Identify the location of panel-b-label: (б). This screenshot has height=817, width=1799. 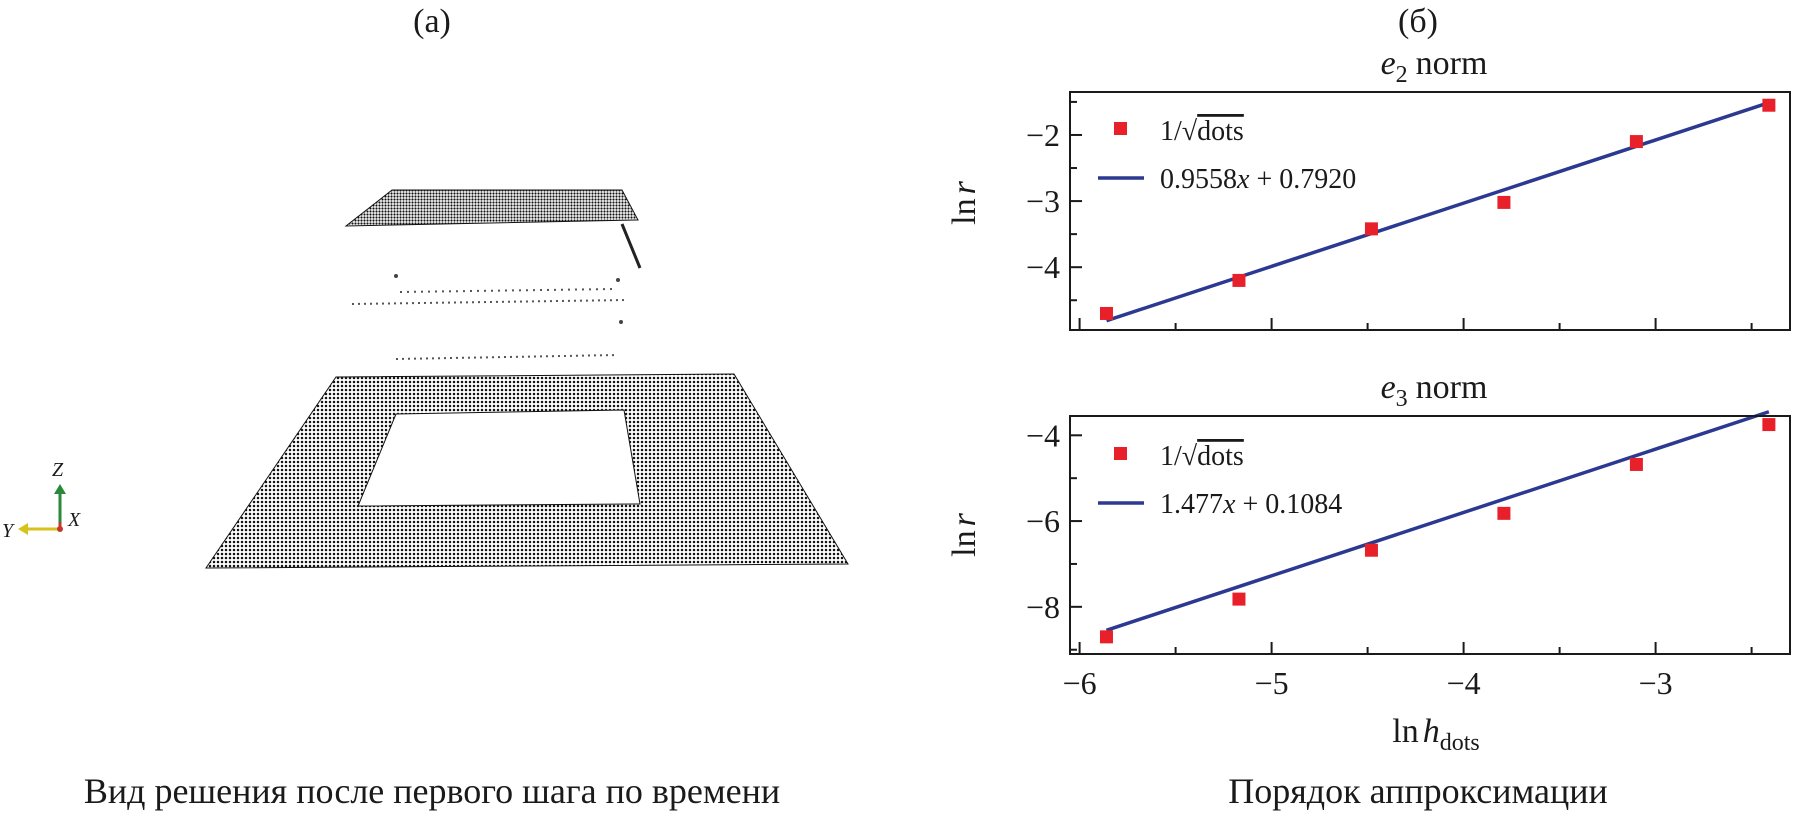
(1418, 21).